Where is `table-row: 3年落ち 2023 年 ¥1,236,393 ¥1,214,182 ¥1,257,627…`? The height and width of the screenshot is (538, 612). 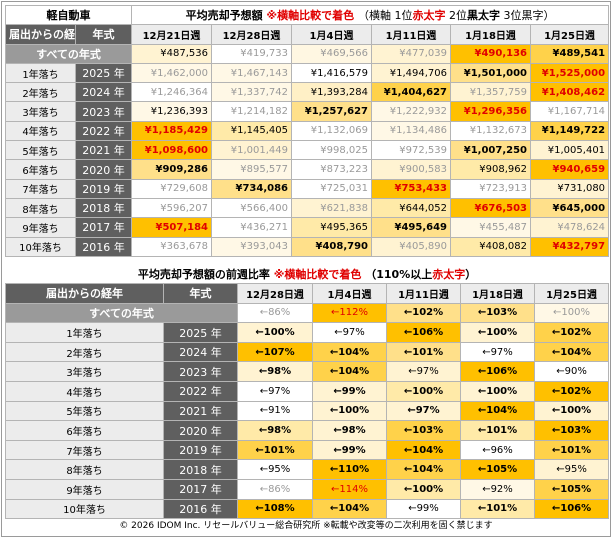
table-row: 3年落ち 2023 年 ¥1,236,393 ¥1,214,182 ¥1,257,627… is located at coordinates (307, 111).